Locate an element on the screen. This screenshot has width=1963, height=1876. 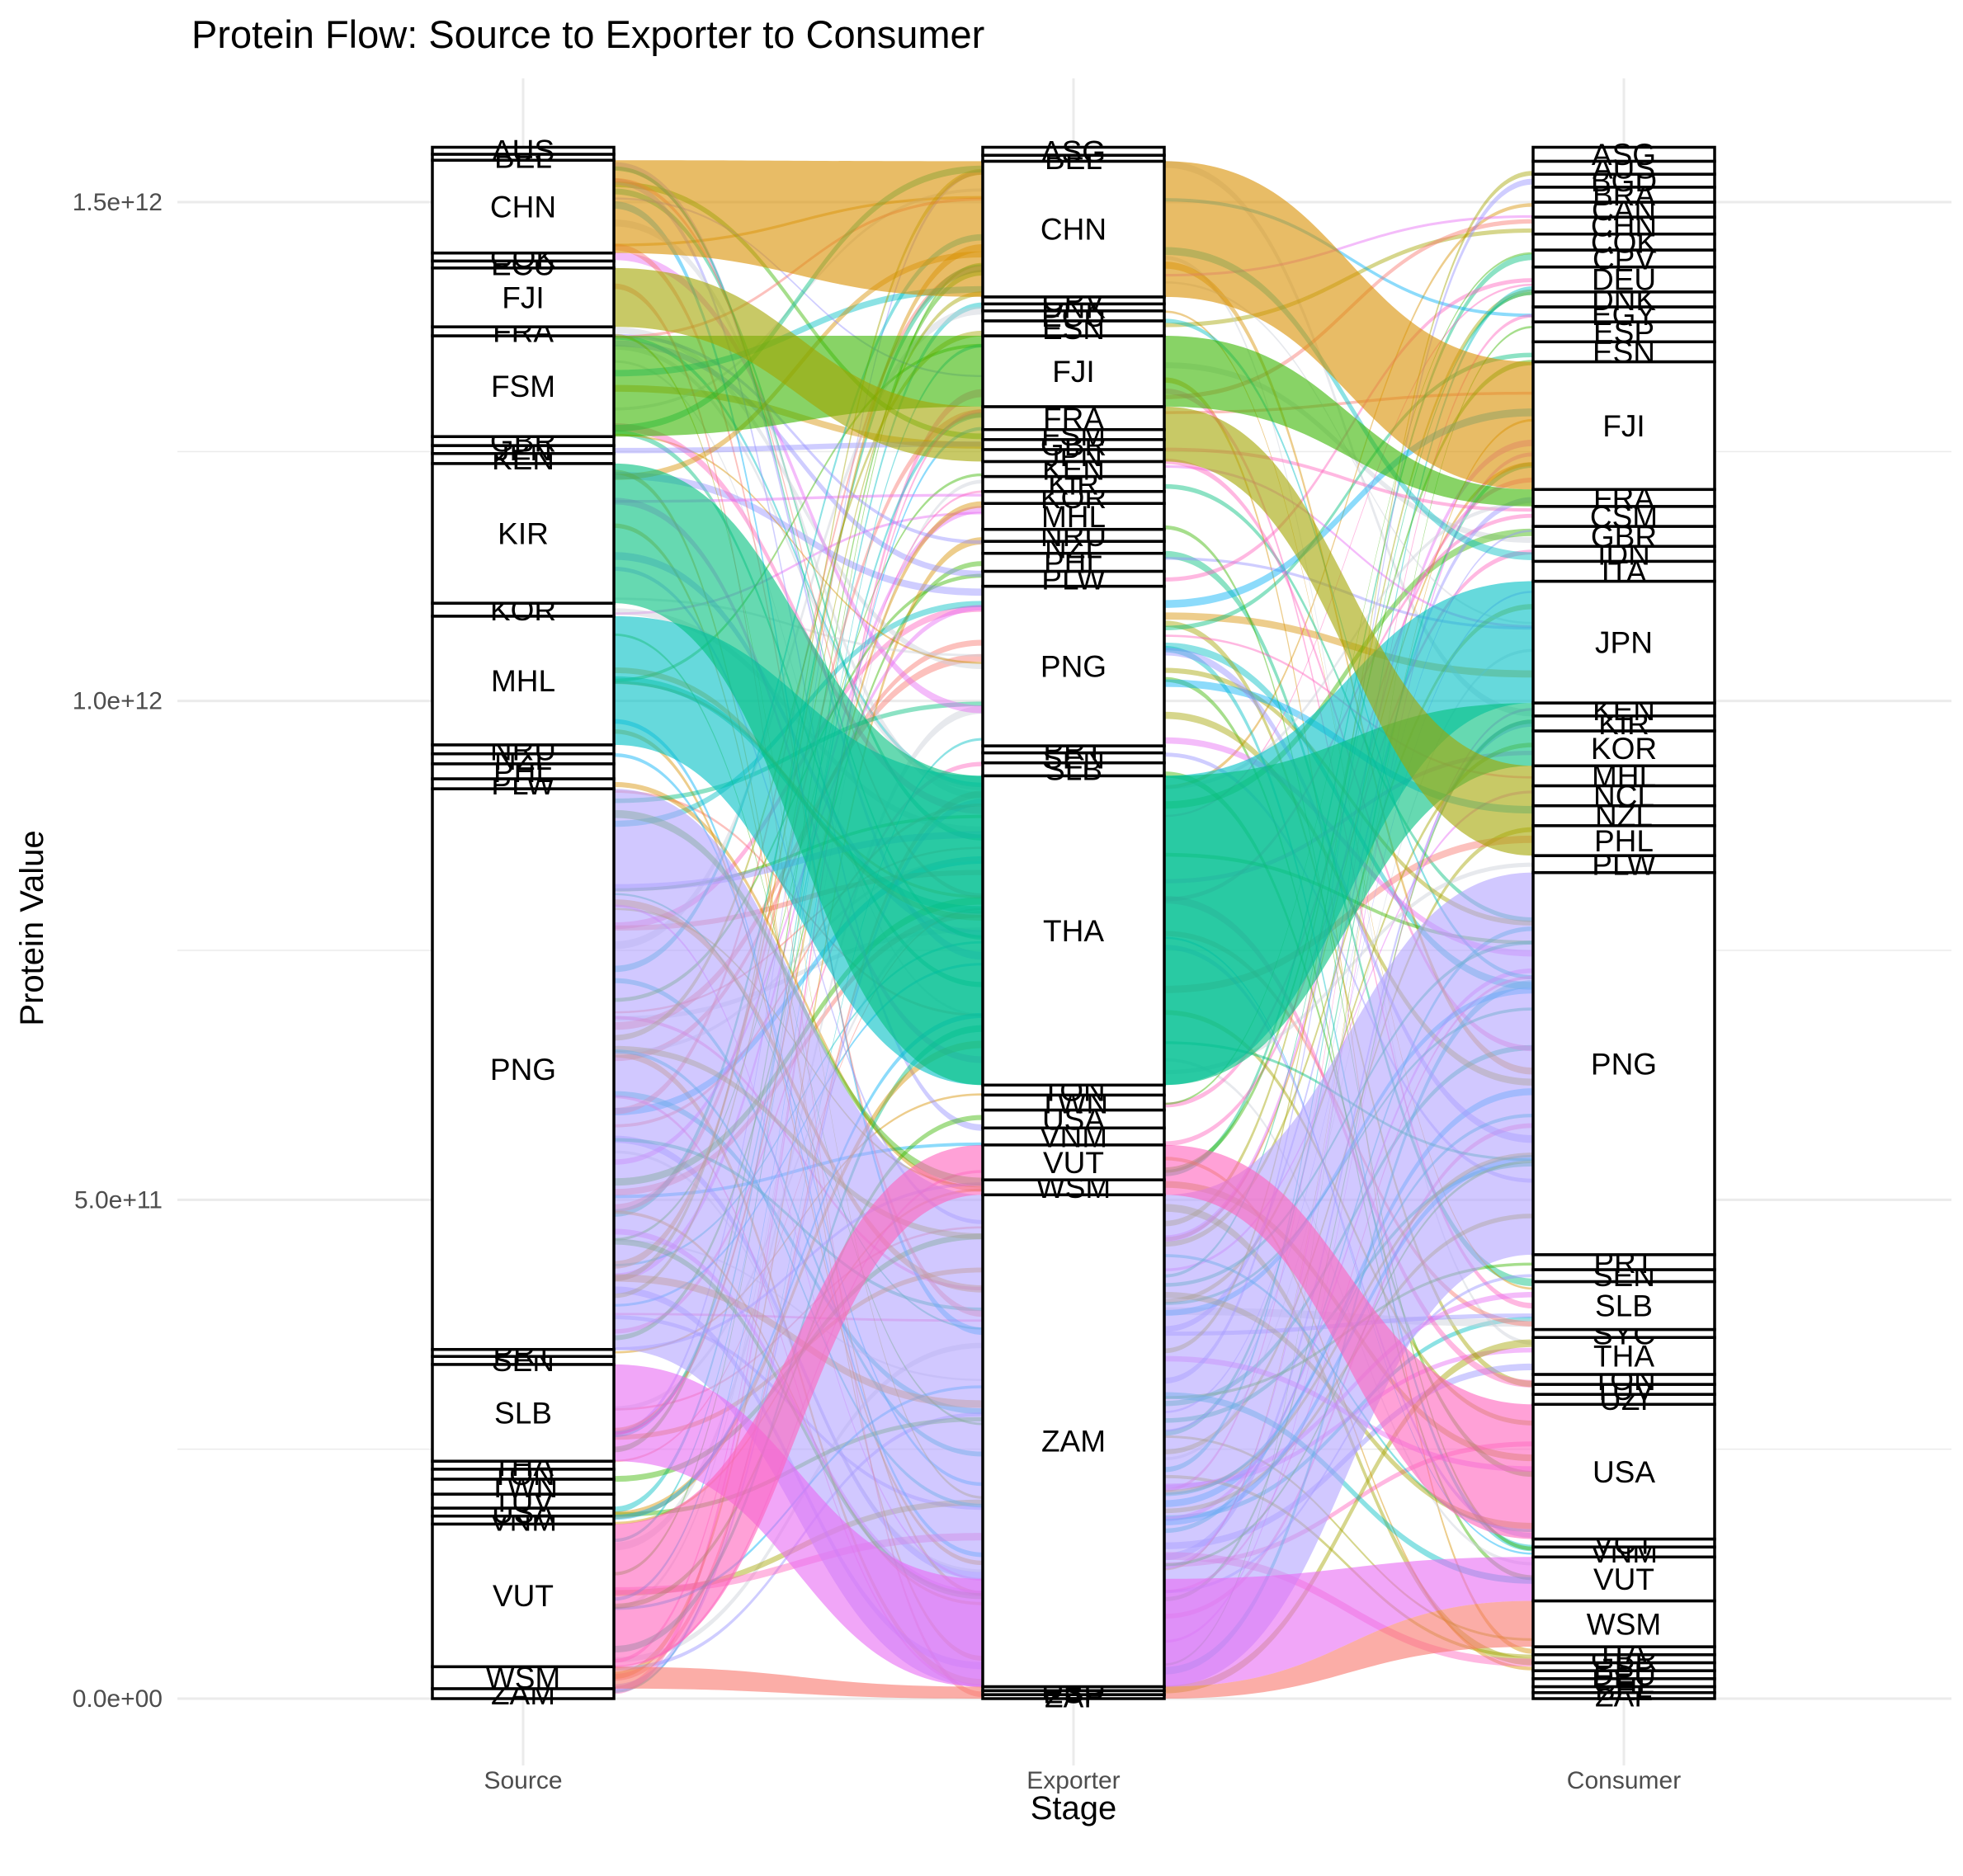
stratum-consumer-asg is located at coordinates (1623, 154).